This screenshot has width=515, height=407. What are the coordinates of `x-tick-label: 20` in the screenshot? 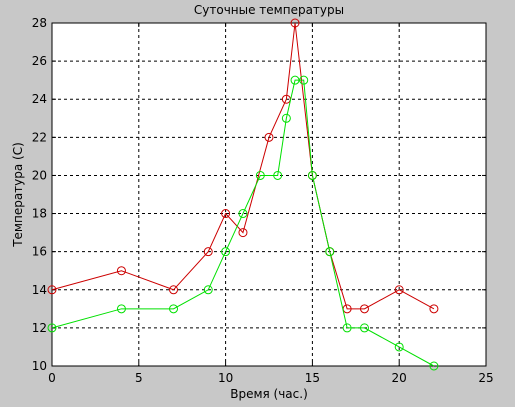 It's located at (399, 378).